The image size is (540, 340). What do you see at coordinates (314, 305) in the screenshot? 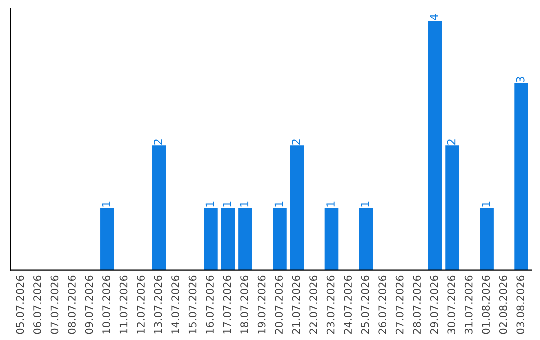
I see `x-tick-label: 22.07.2026` at bounding box center [314, 305].